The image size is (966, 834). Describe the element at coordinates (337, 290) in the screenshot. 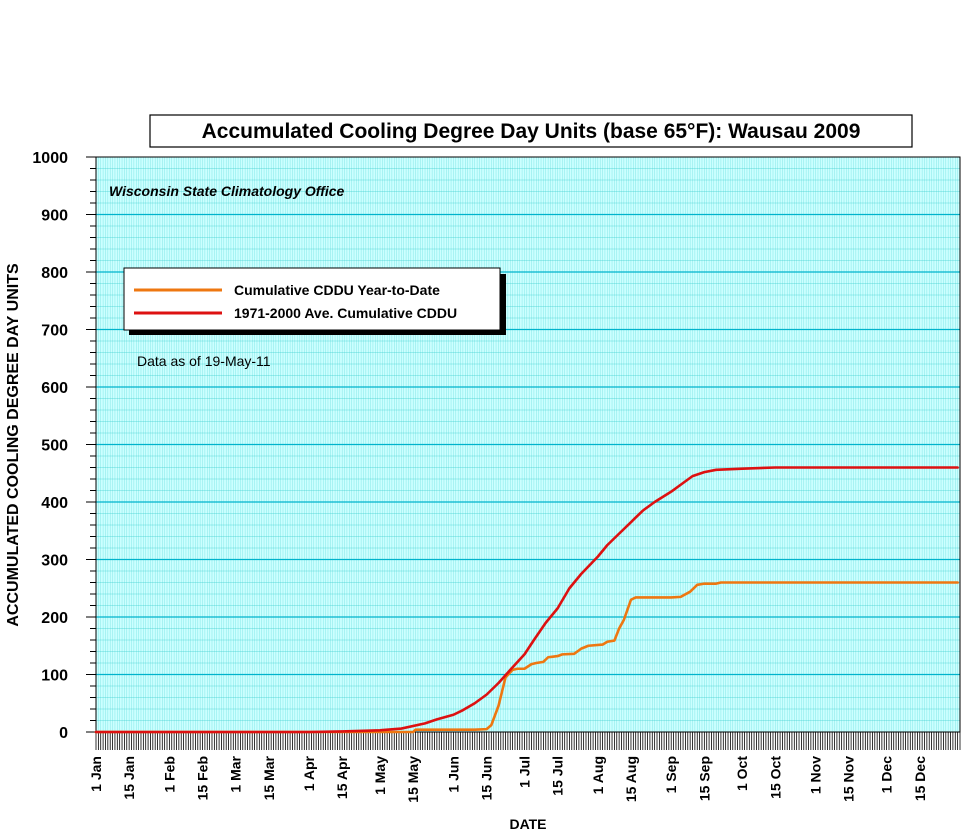

I see `legend-label-ytd: Cumulative CDDU Year-to-Date` at that location.